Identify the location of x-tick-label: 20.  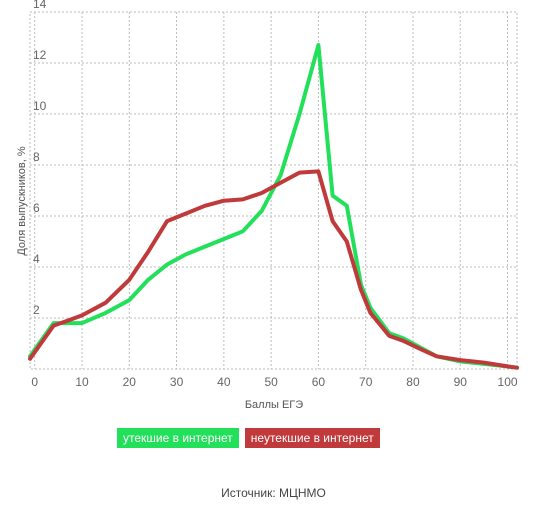
(130, 382).